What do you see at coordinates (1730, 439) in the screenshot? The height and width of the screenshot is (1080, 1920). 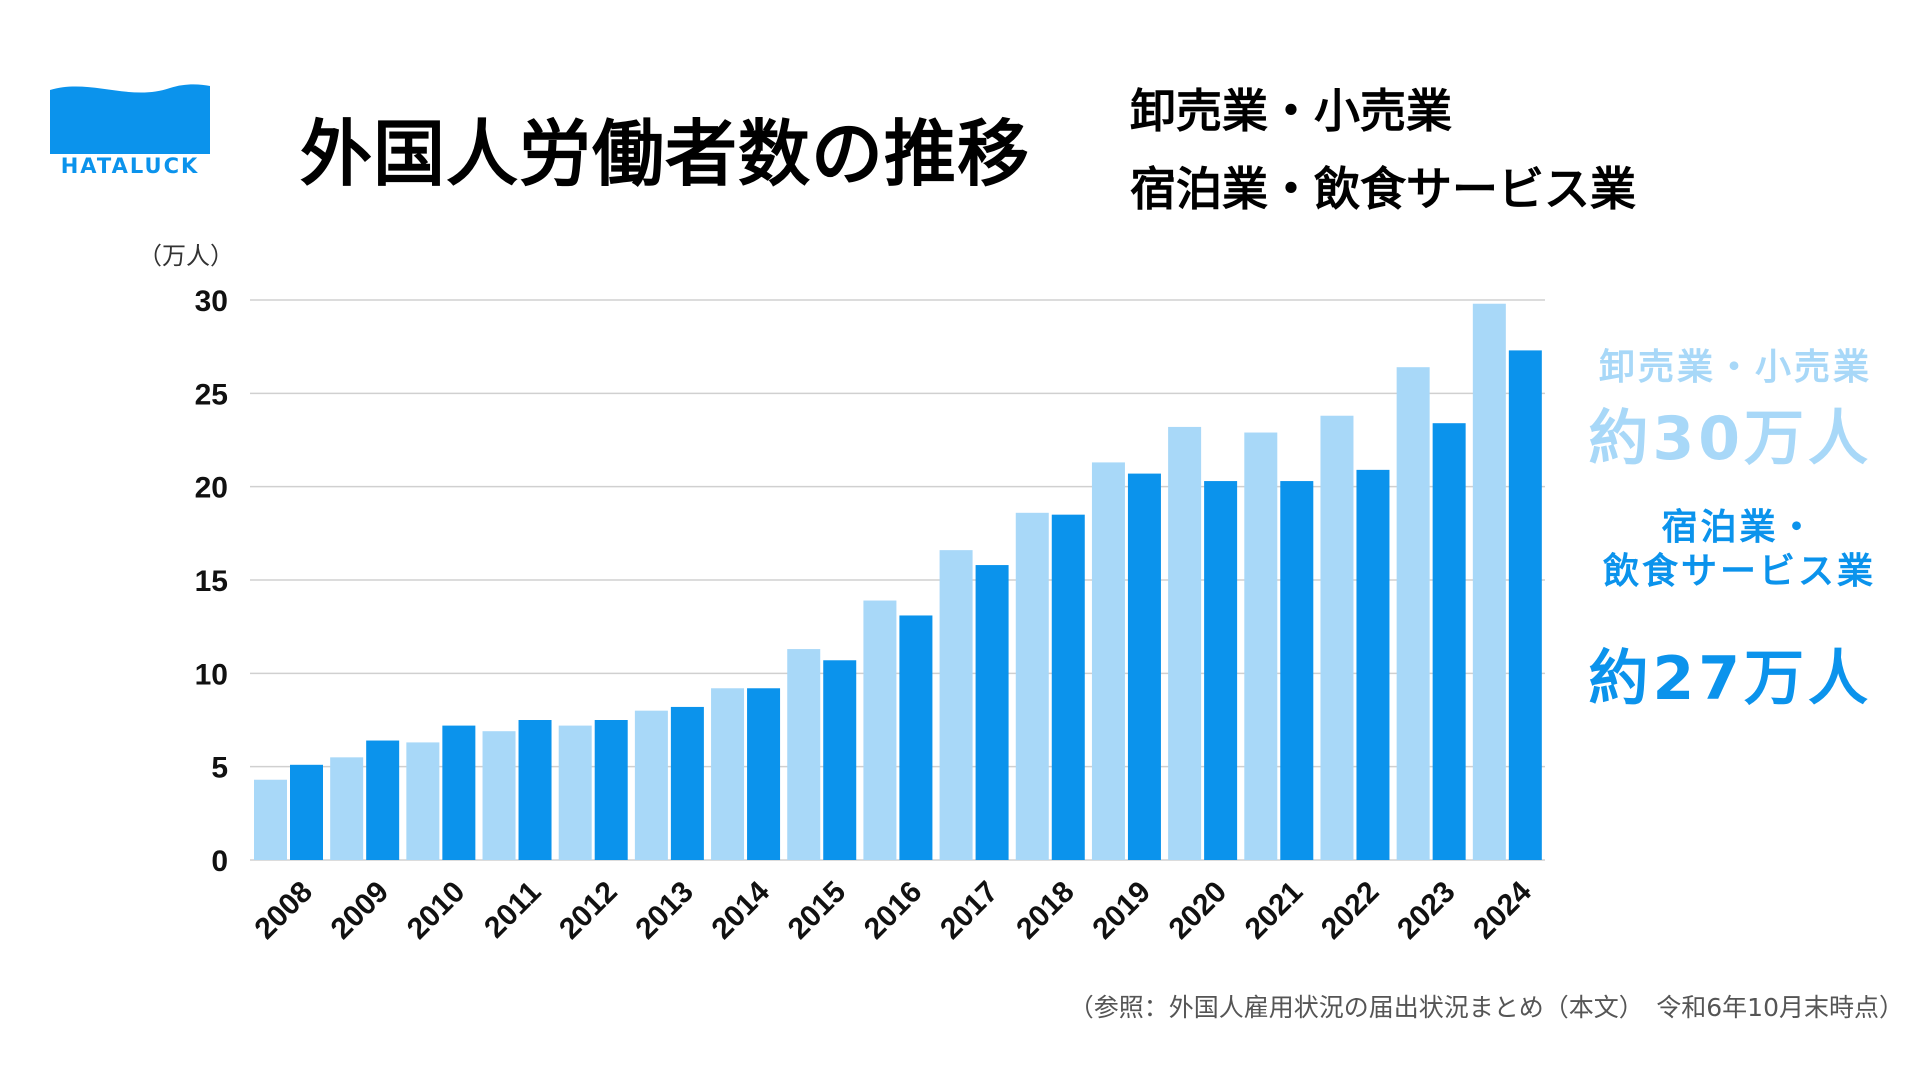 I see `legend-value-wholesale-retail: 約30万人` at bounding box center [1730, 439].